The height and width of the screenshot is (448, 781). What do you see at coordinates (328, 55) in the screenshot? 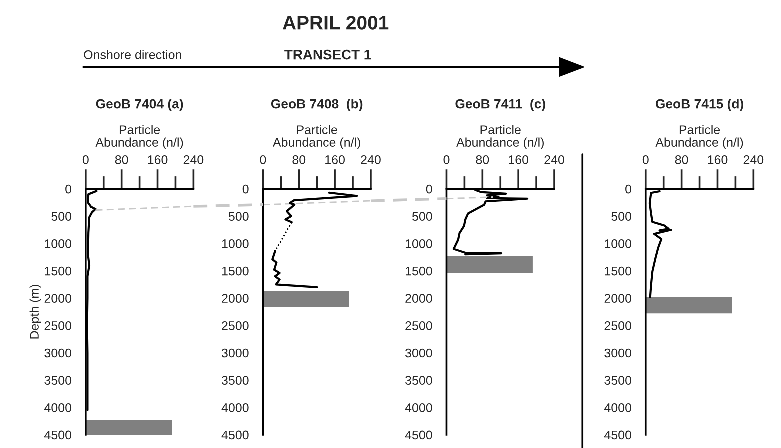
I see `text: TRANSECT 1` at bounding box center [328, 55].